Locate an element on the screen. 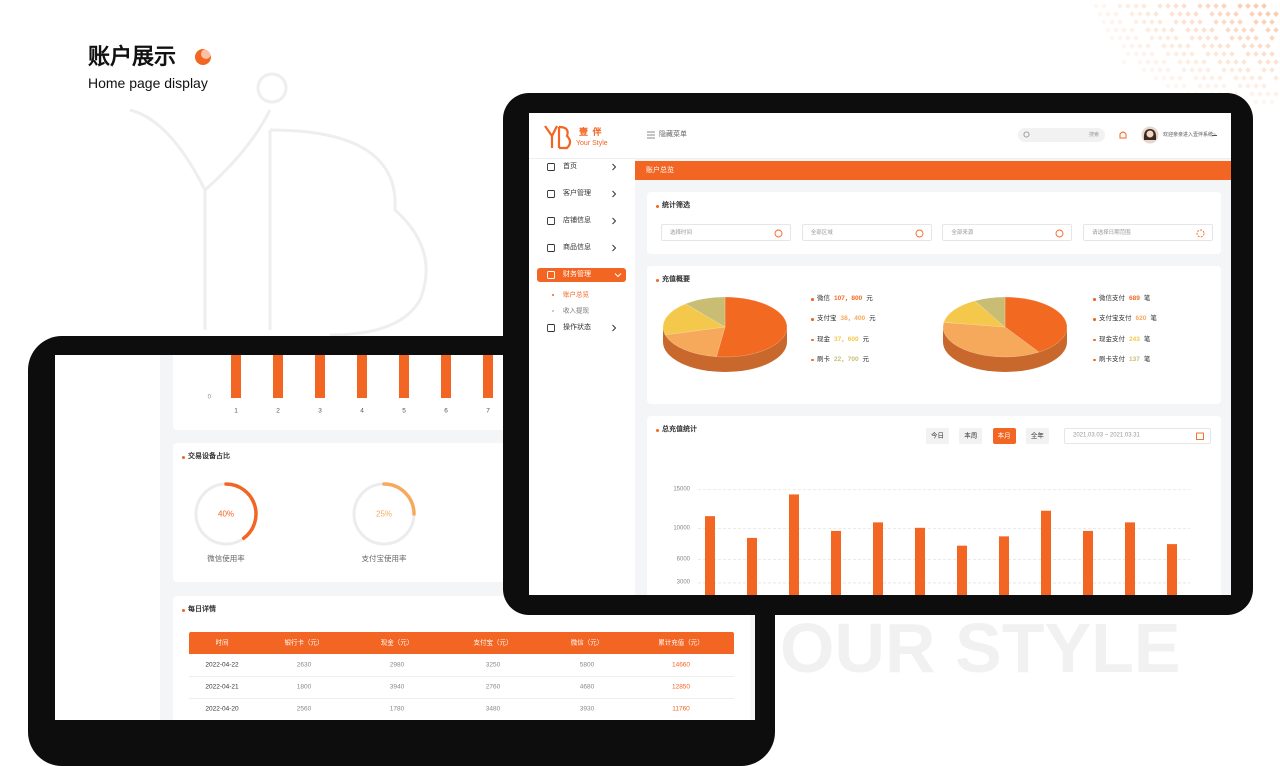 This screenshot has height=766, width=1280. chevron-path is located at coordinates (614, 221).